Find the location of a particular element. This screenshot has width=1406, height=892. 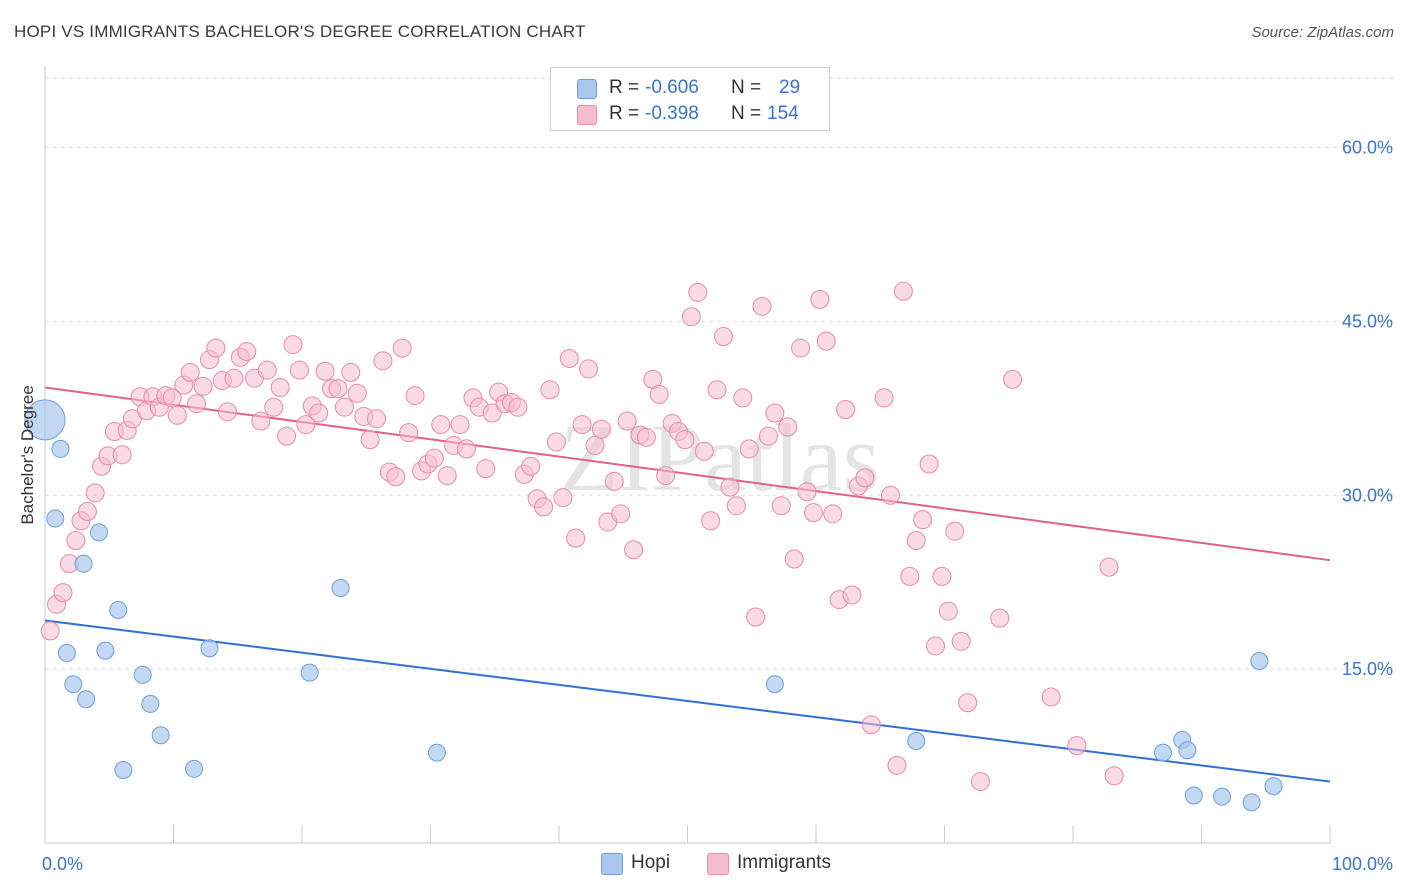

y-axis-title: Bachelor's Degree is located at coordinates (27, 454).